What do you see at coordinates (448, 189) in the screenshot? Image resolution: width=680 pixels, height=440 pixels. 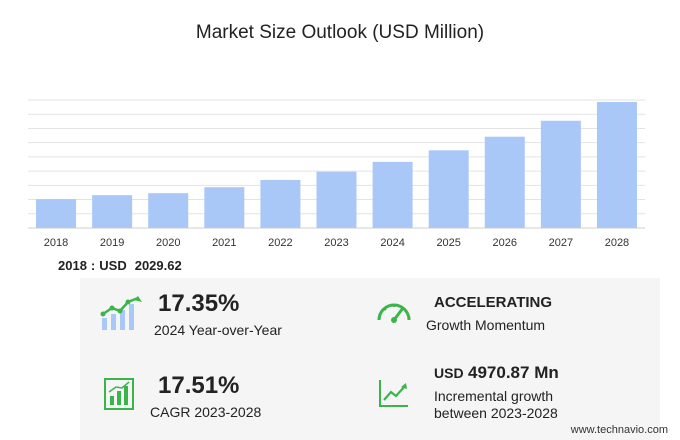 I see `bar-2025` at bounding box center [448, 189].